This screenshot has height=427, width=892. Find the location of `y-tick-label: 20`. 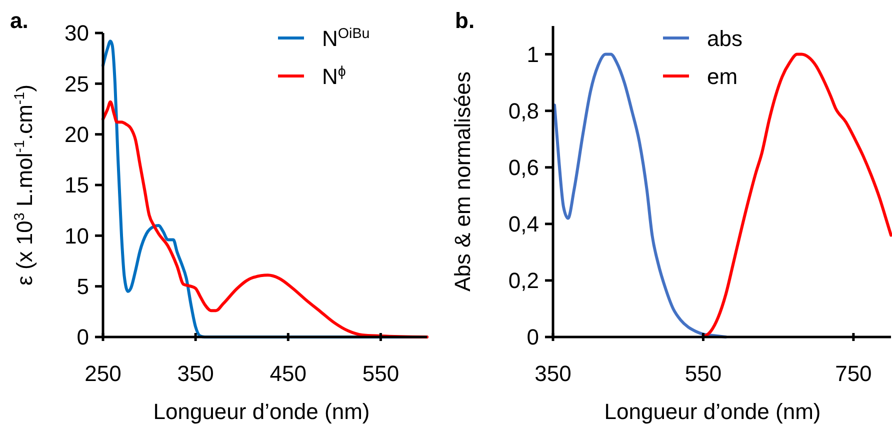

y-tick-label: 20 is located at coordinates (76, 135).